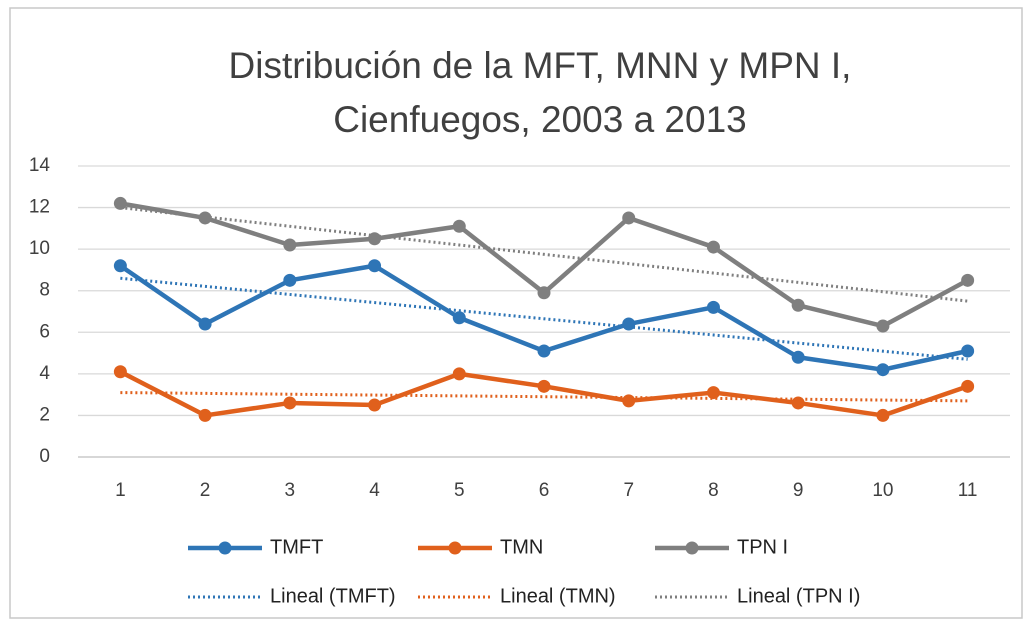 The width and height of the screenshot is (1034, 627). Describe the element at coordinates (798, 490) in the screenshot. I see `x-tick-label: 9` at that location.